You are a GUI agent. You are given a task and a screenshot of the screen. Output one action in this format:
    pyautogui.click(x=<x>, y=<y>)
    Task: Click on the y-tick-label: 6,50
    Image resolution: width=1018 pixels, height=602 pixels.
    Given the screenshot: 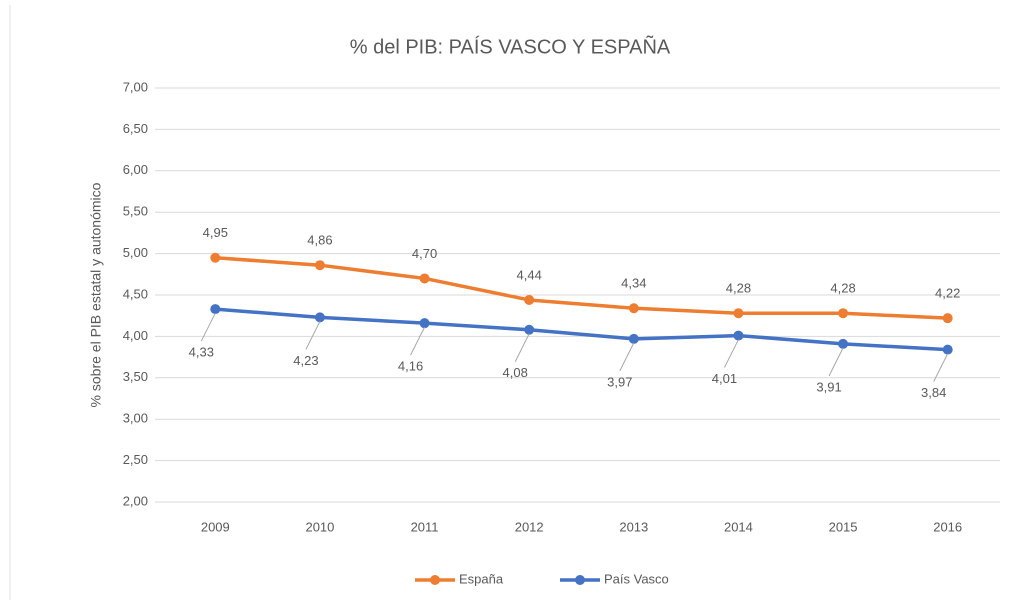 What is the action you would take?
    pyautogui.click(x=135, y=128)
    